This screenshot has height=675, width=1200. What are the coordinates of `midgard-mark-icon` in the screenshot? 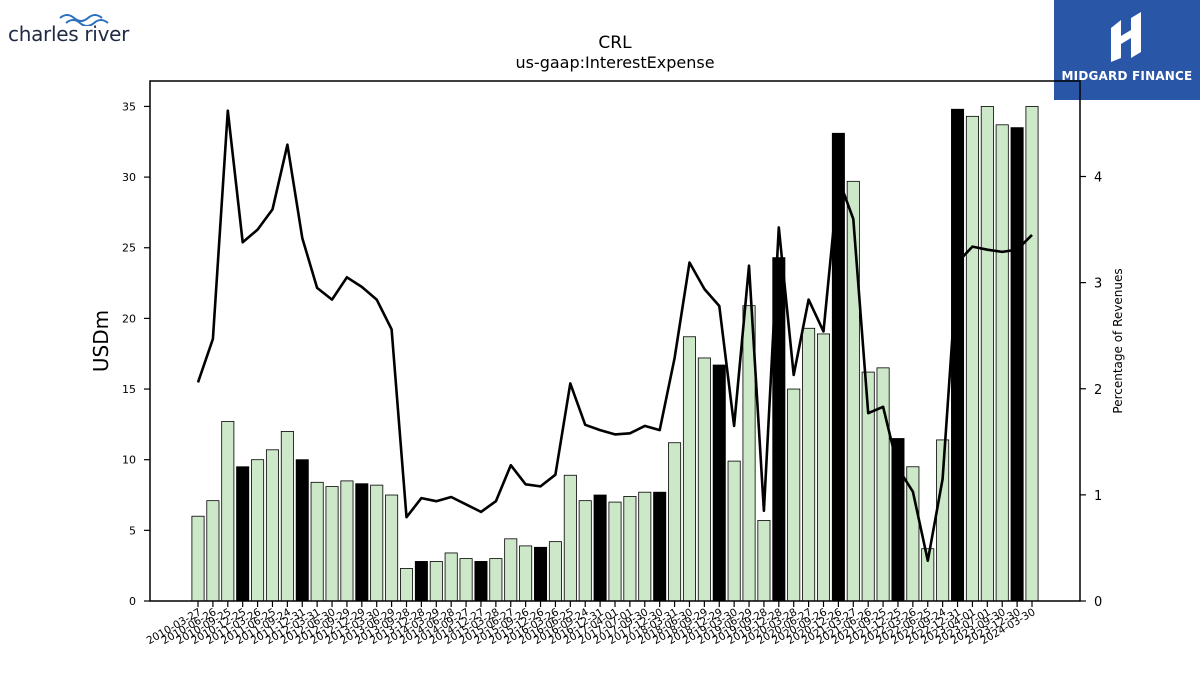 It's located at (1126, 37).